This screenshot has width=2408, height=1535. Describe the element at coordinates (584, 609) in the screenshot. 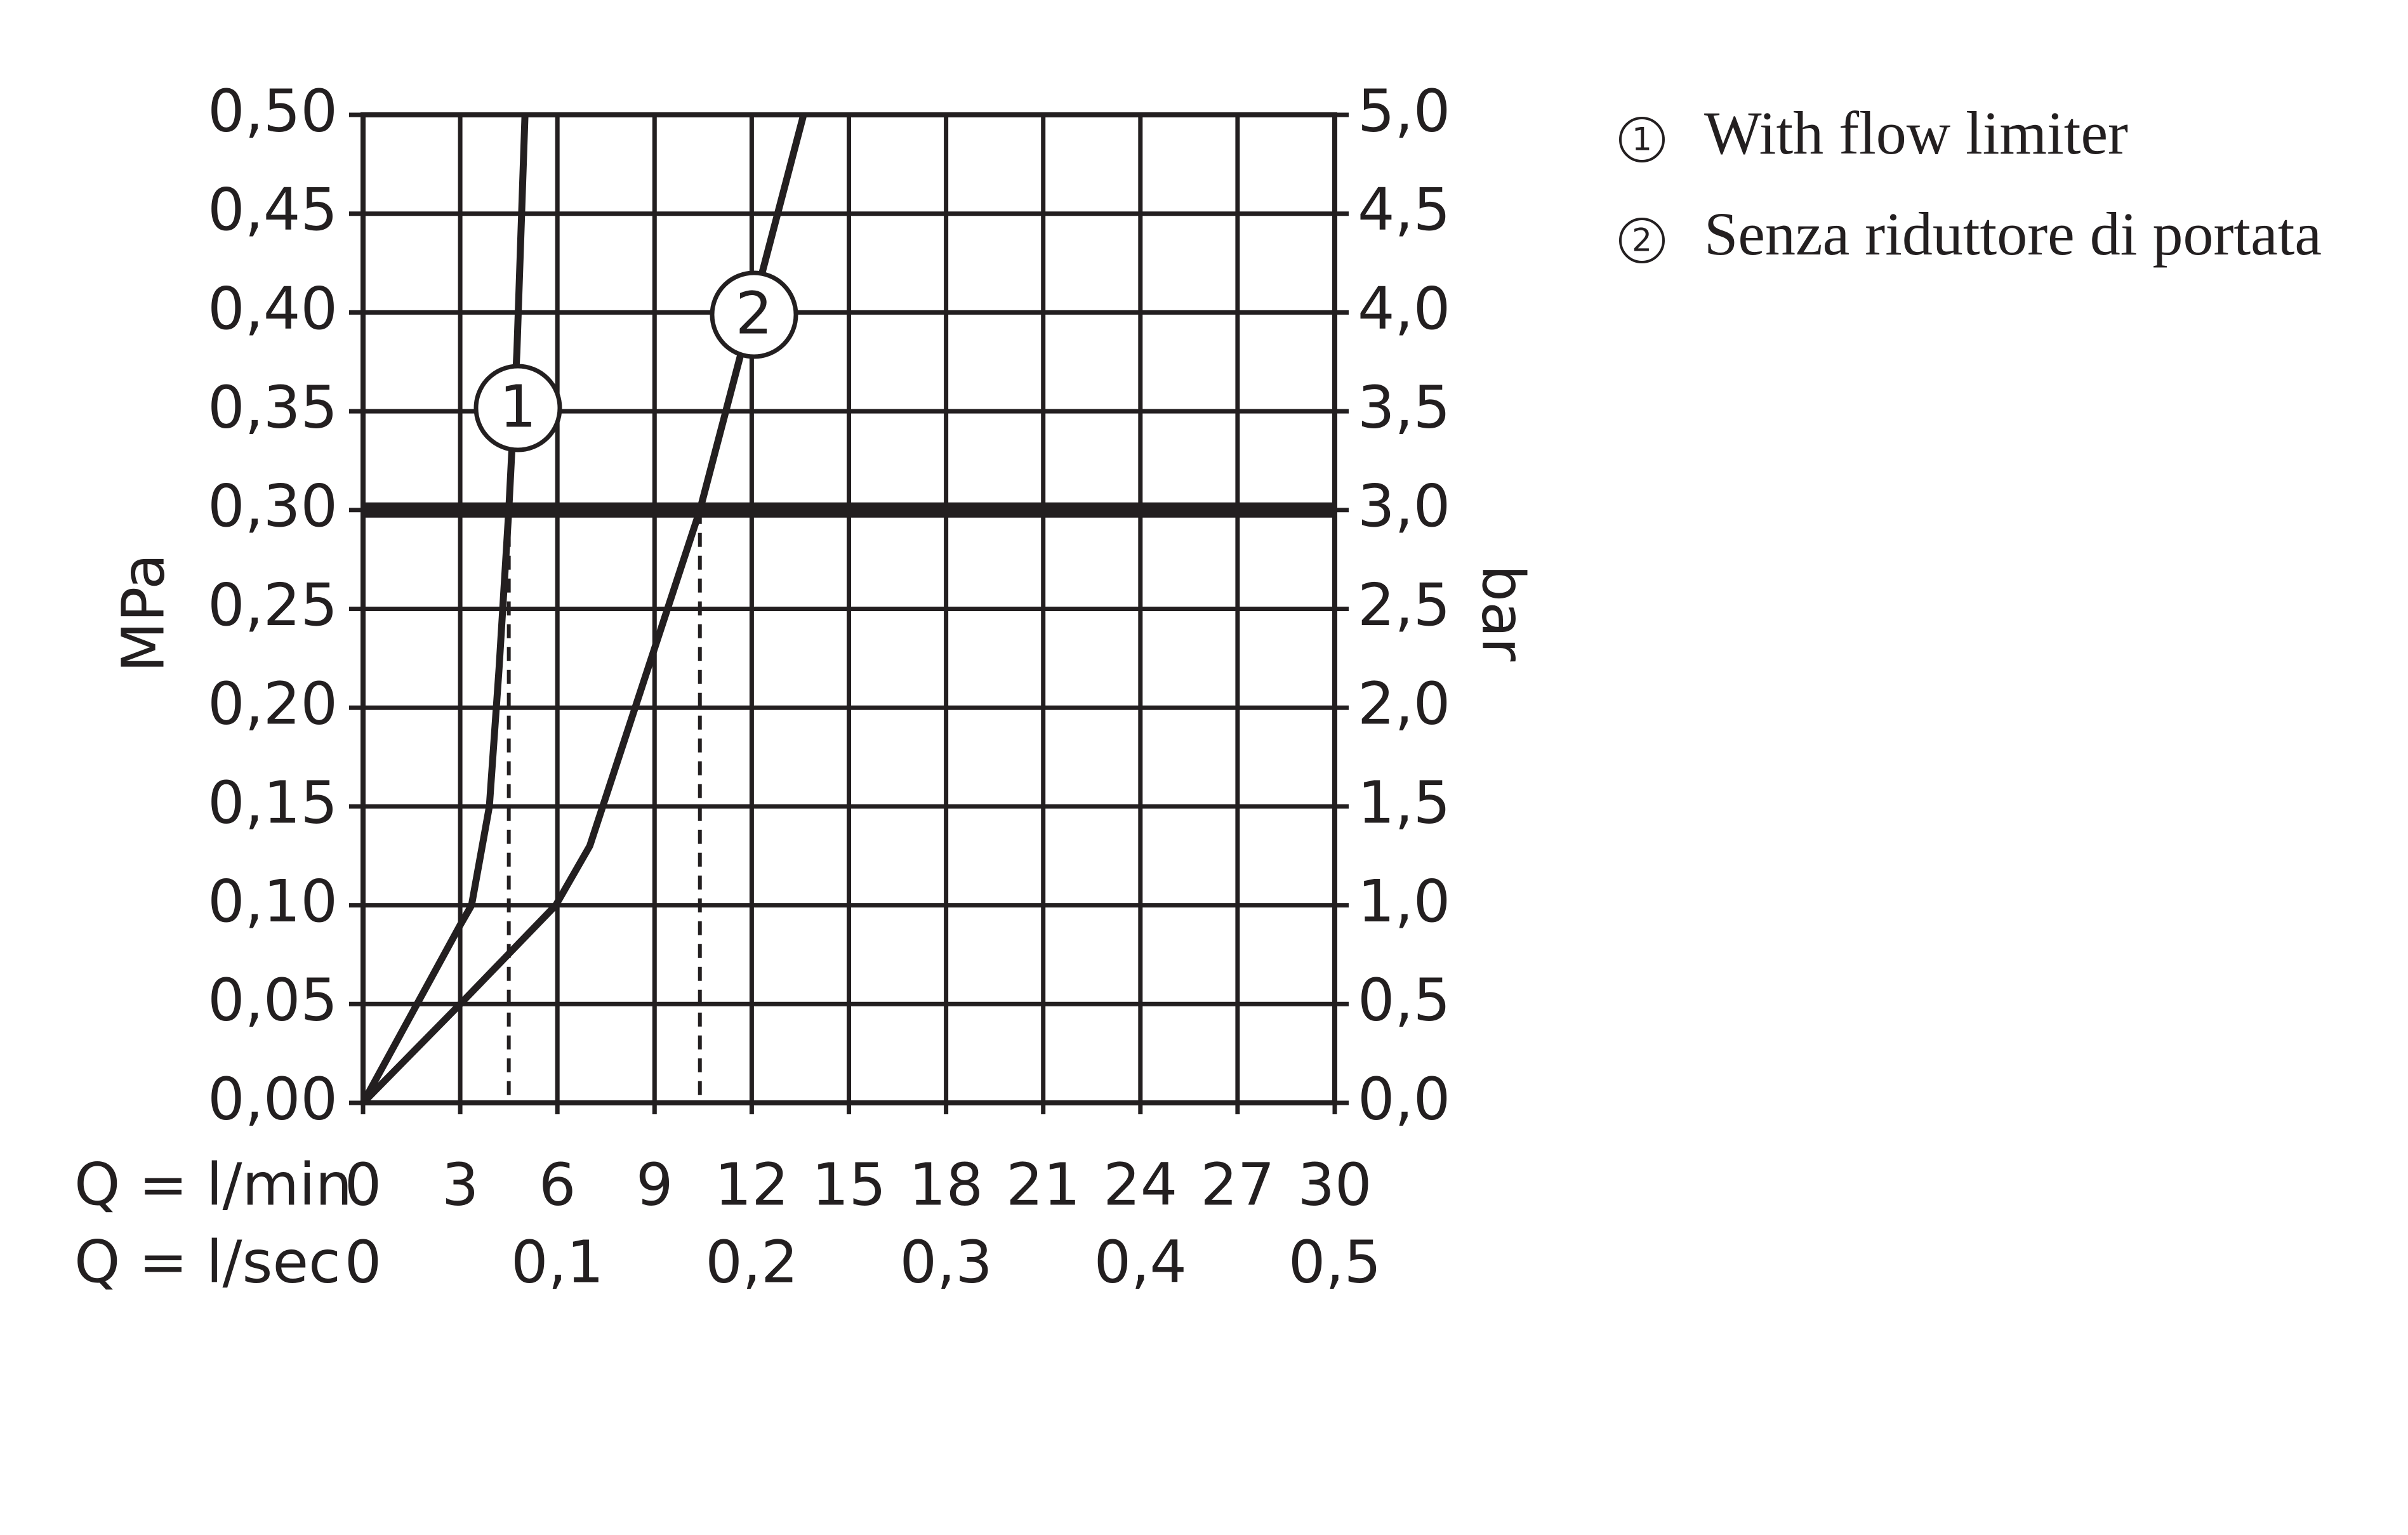

I see `data-line` at that location.